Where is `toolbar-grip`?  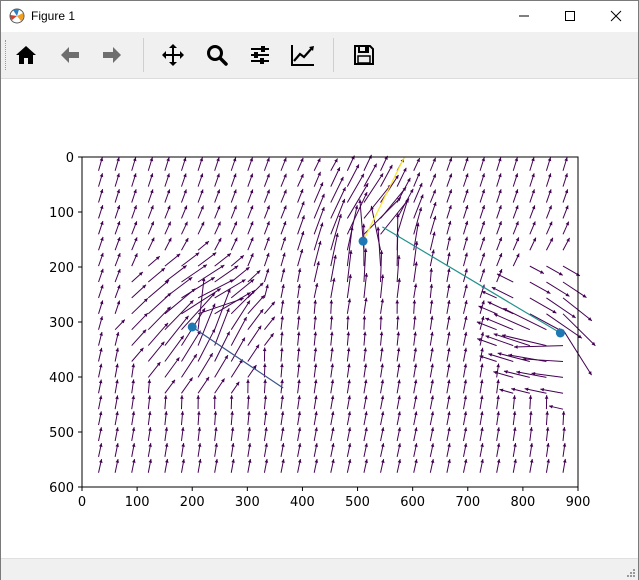 toolbar-grip is located at coordinates (7, 55).